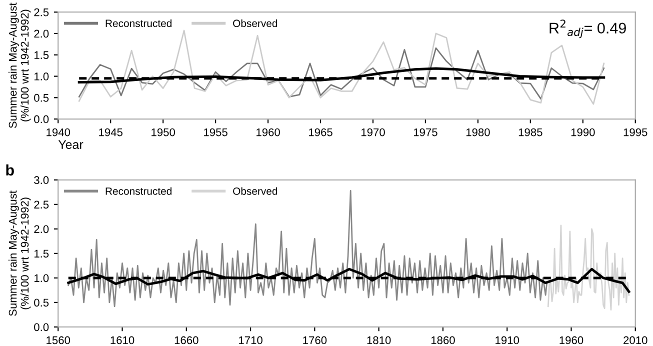 This screenshot has width=653, height=346. What do you see at coordinates (58, 340) in the screenshot?
I see `x-tick-label: 1560` at bounding box center [58, 340].